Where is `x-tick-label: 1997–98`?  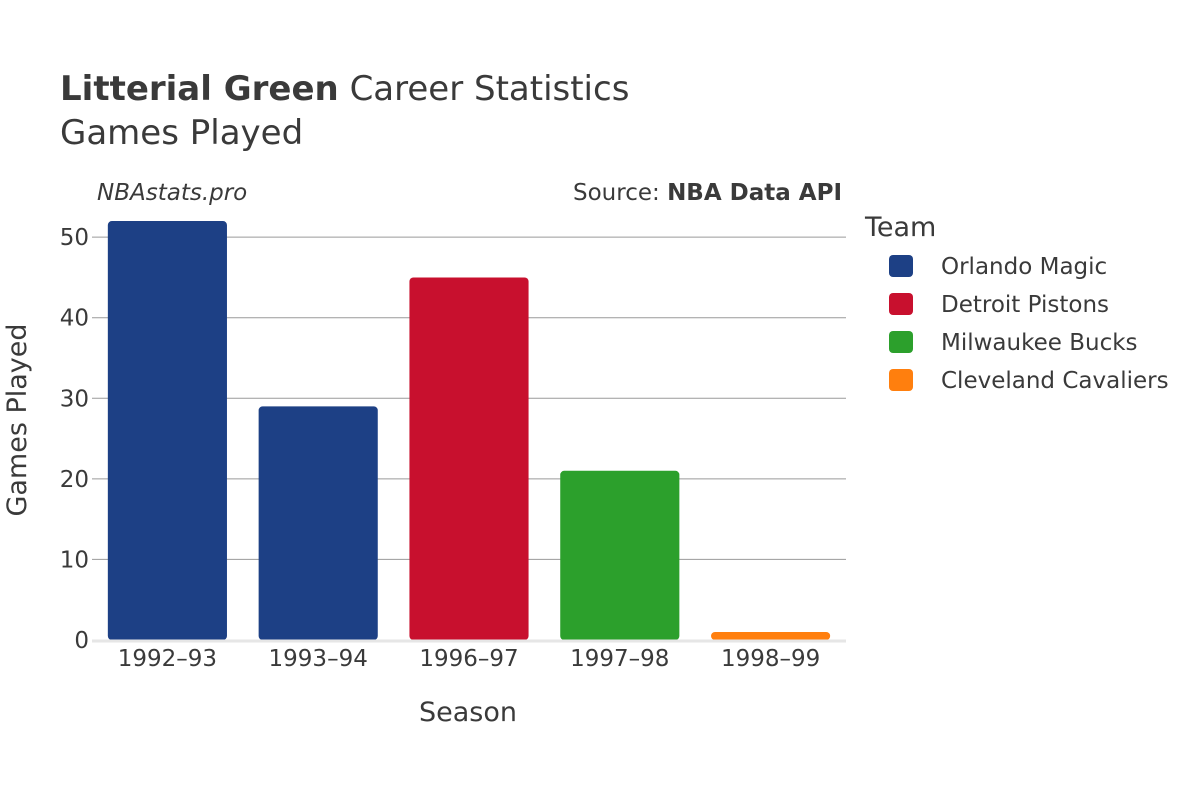 x-tick-label: 1997–98 is located at coordinates (619, 659).